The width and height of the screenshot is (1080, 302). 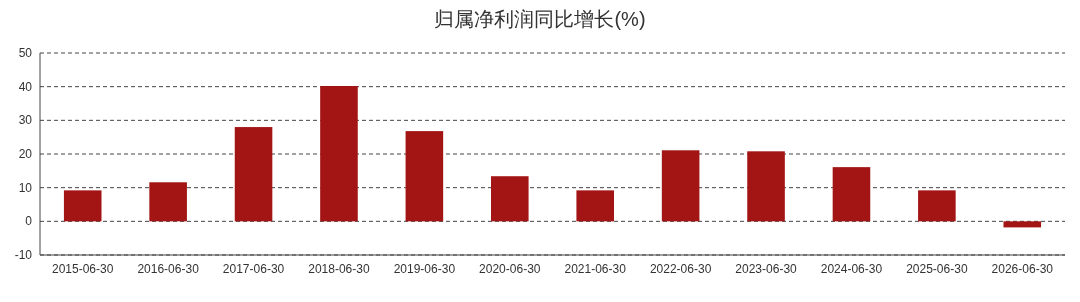 What do you see at coordinates (25, 187) in the screenshot?
I see `y-tick-label: 10` at bounding box center [25, 187].